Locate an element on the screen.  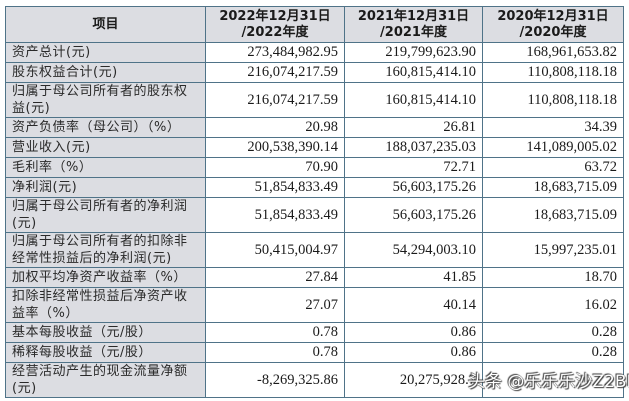
table-row: 加权平均净资产收益率（%） 27.84 41.85 18.70 is located at coordinates (314, 277).